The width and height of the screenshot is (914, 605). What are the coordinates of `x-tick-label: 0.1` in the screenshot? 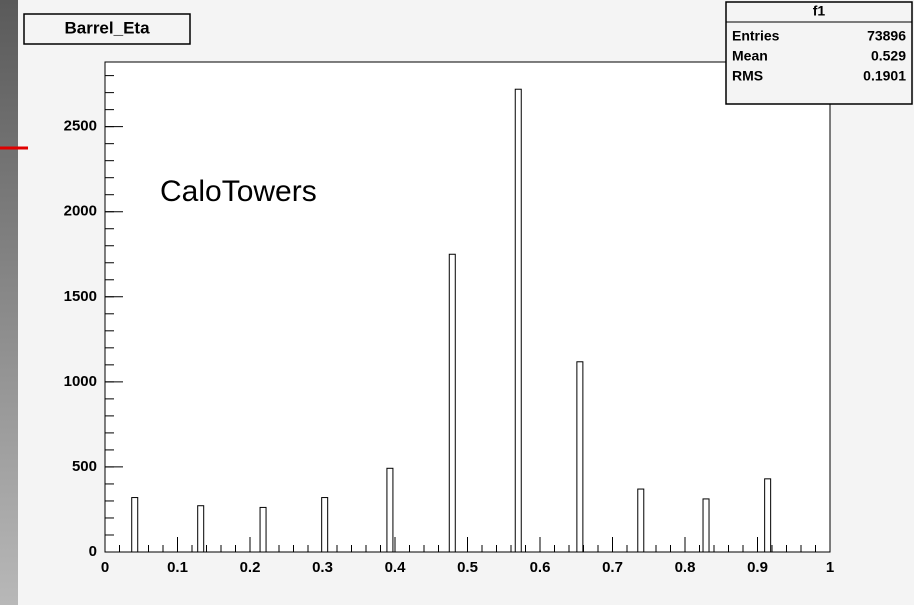 It's located at (177, 567).